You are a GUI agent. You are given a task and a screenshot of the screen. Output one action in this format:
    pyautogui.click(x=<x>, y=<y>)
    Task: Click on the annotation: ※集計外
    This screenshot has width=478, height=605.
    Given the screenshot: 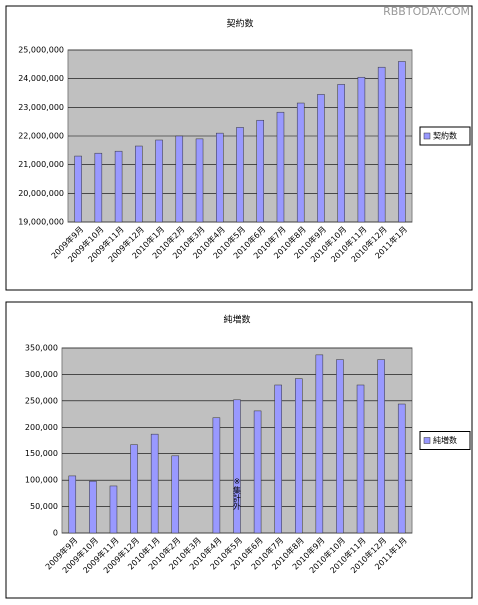 What is the action you would take?
    pyautogui.click(x=237, y=494)
    